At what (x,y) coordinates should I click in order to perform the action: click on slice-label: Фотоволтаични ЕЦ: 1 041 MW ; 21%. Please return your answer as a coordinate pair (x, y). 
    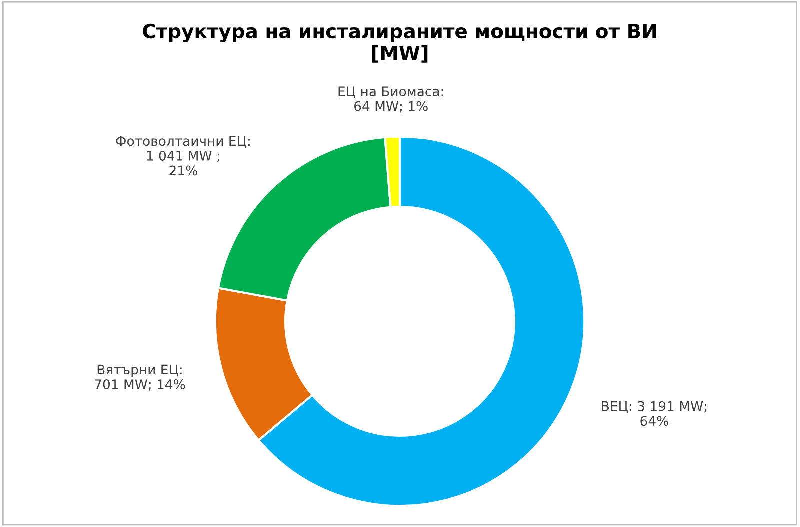
    Looking at the image, I should click on (183, 156).